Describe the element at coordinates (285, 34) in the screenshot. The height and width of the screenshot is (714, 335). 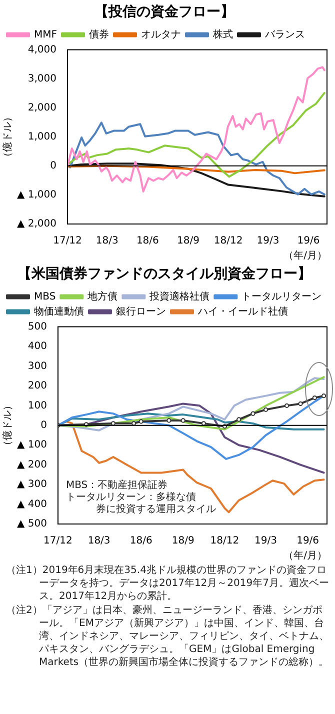
I see `legend-label: バランス` at that location.